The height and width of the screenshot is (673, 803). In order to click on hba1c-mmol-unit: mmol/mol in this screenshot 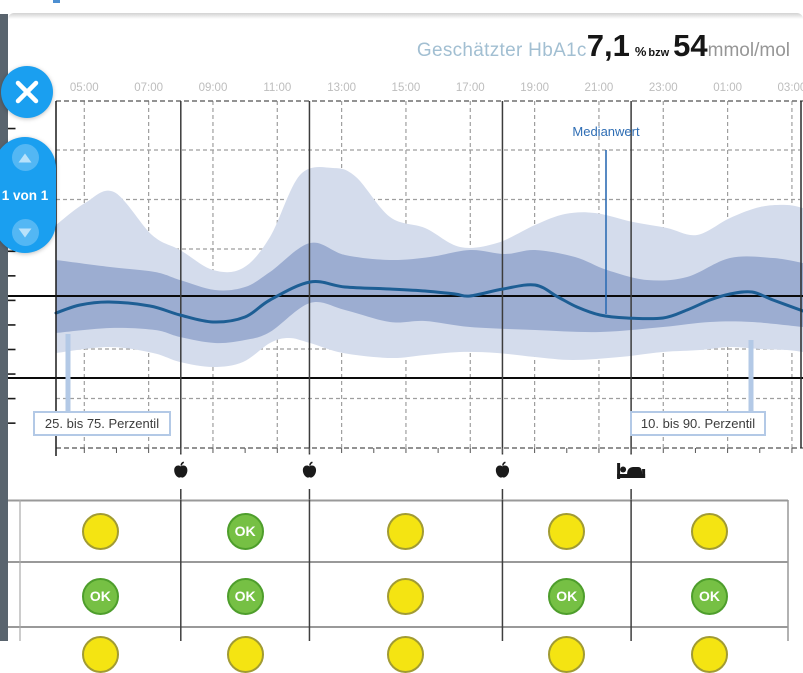, I will do `click(748, 50)`.